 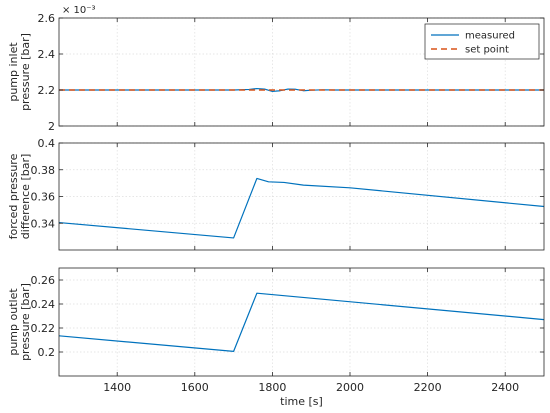 What do you see at coordinates (43, 328) in the screenshot?
I see `panel3-ytick-label: 0.22` at bounding box center [43, 328].